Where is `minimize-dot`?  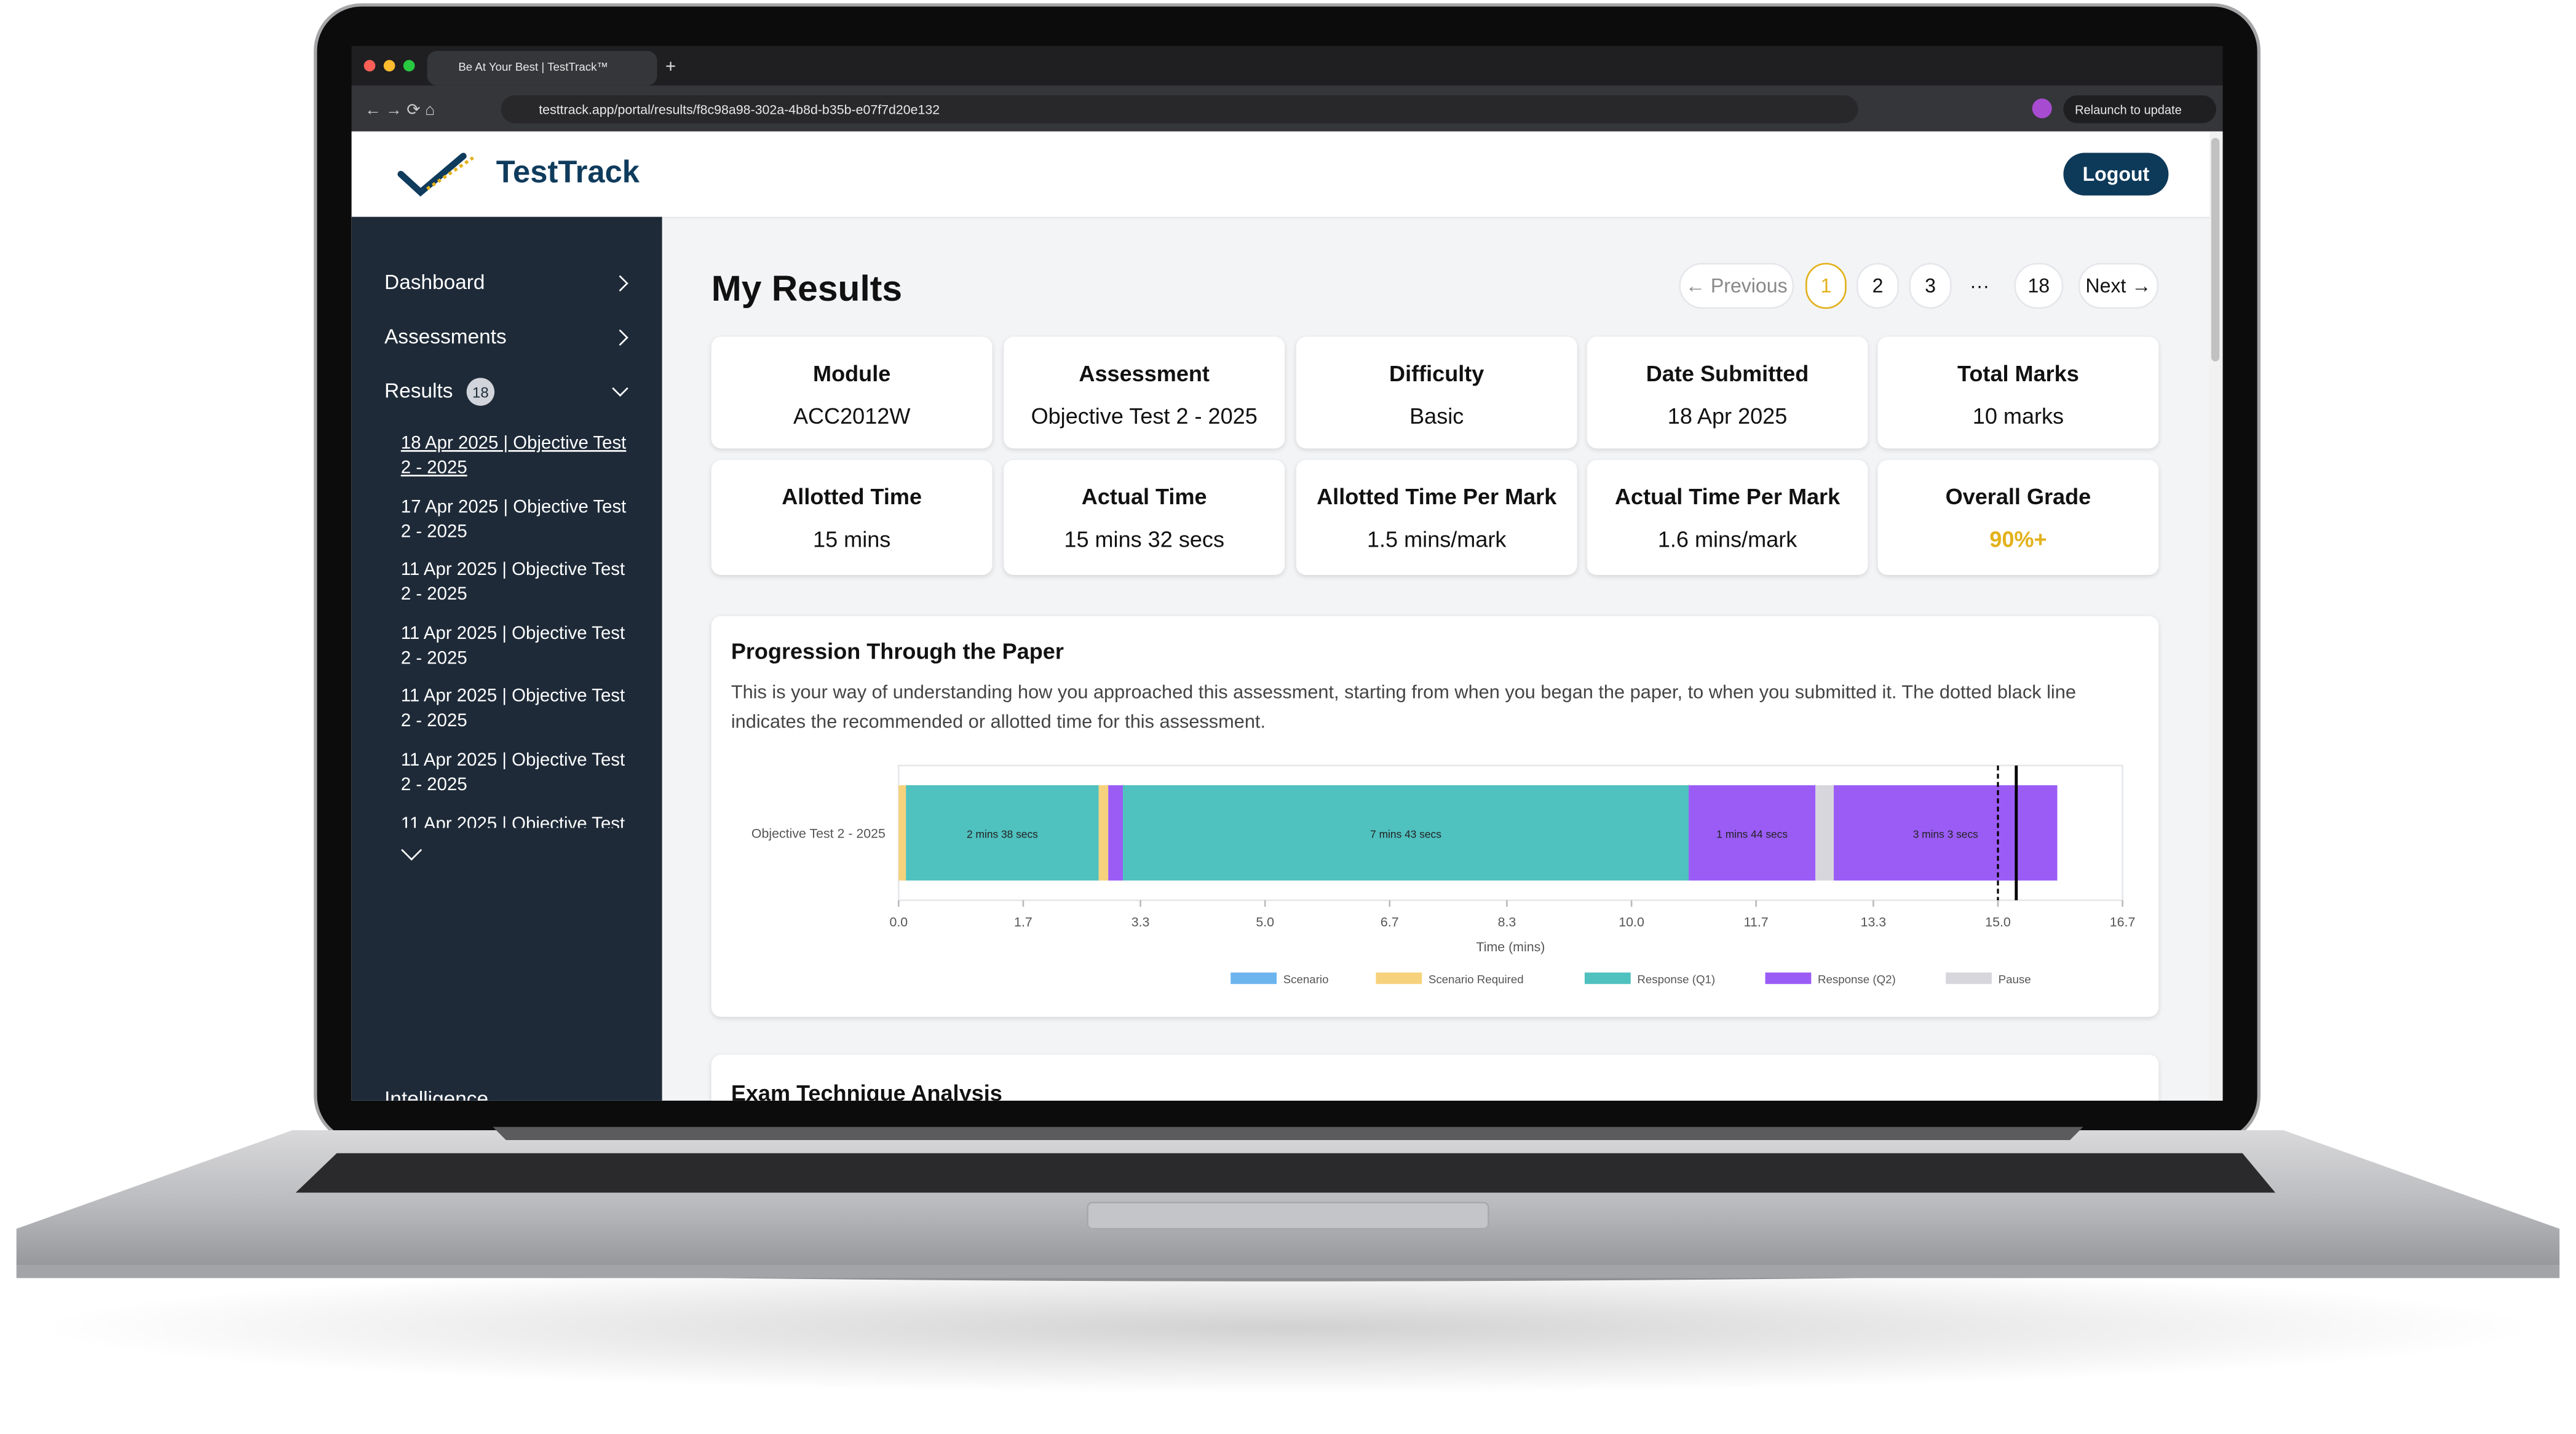
minimize-dot is located at coordinates (389, 66).